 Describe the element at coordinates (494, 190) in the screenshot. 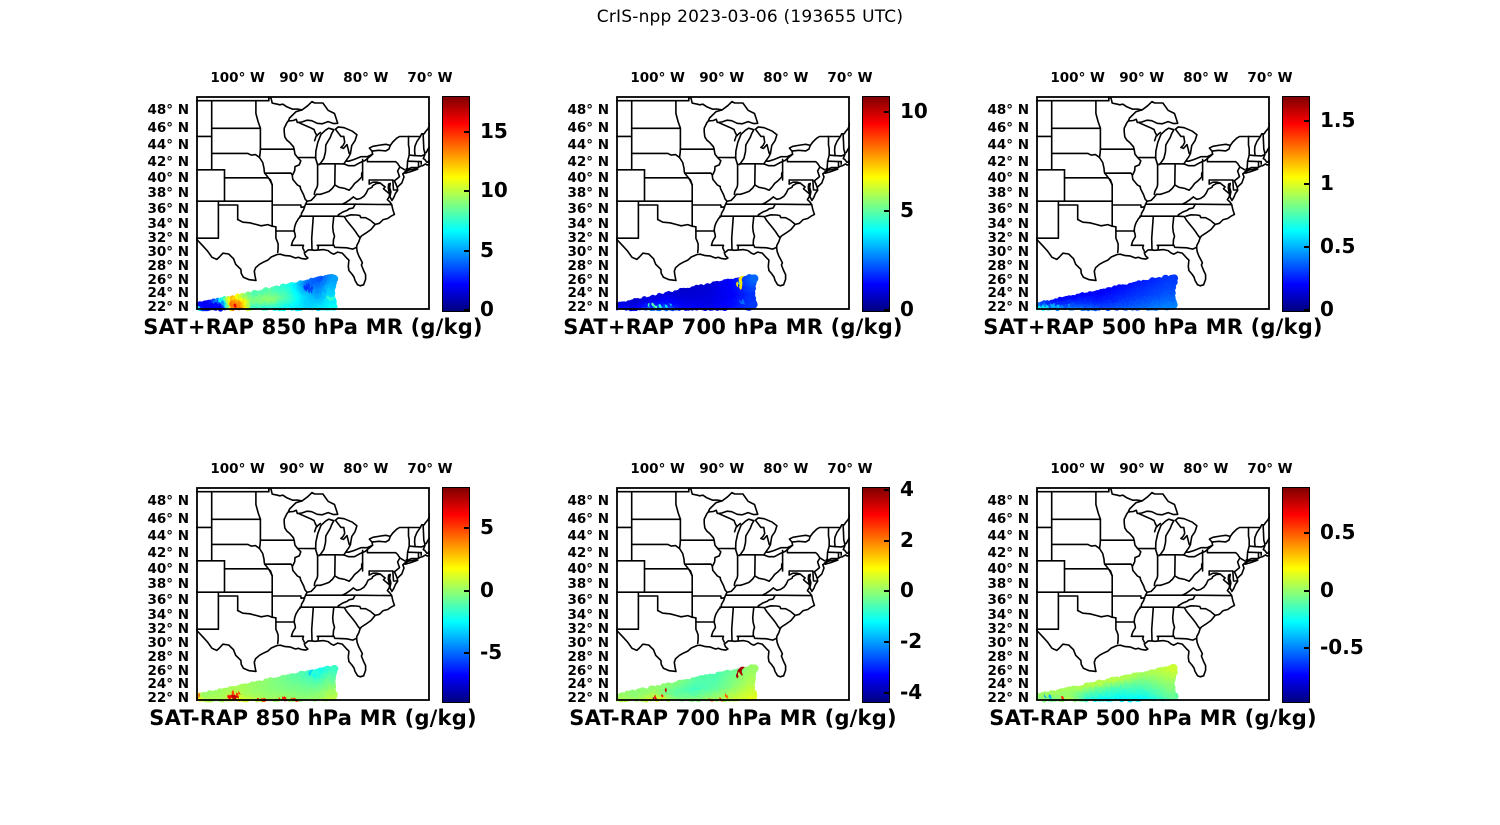

I see `colorbar-tick-label: 10` at that location.